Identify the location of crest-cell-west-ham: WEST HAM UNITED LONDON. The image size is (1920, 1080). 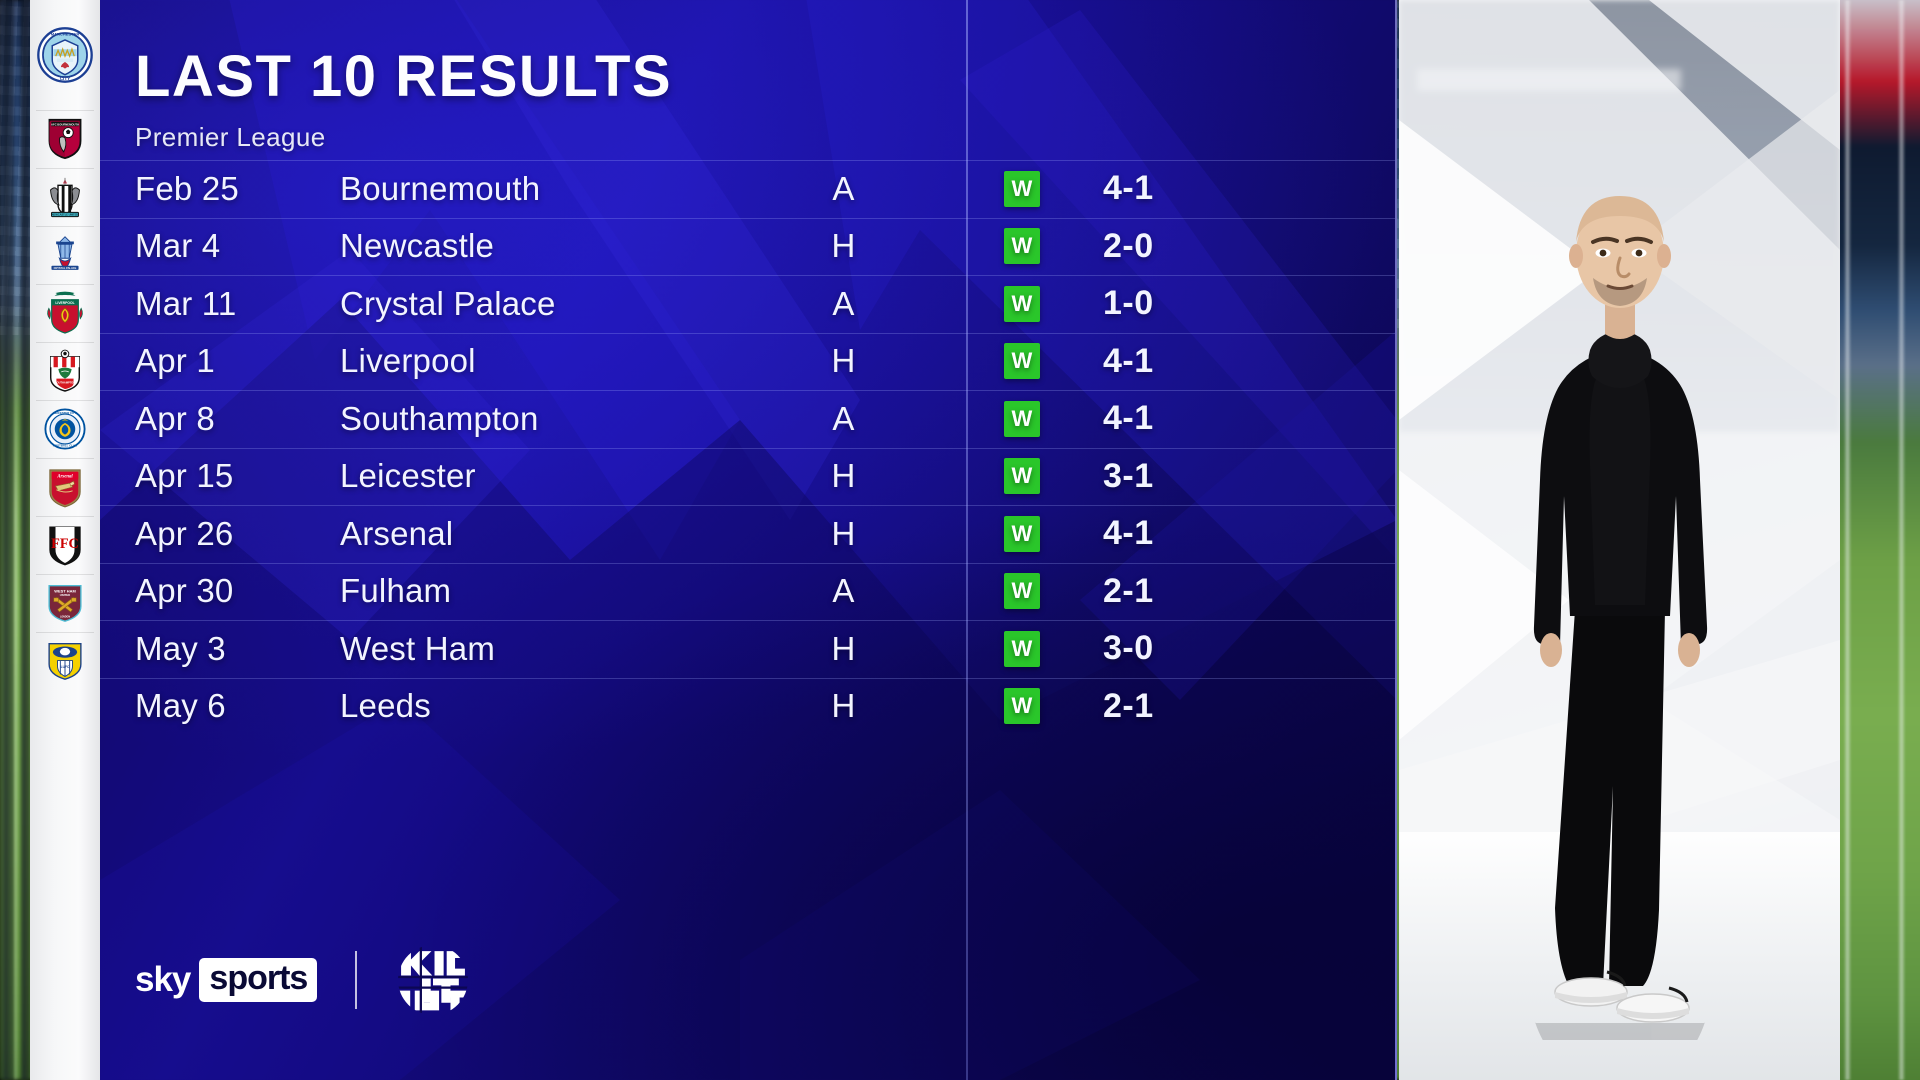
(65, 603).